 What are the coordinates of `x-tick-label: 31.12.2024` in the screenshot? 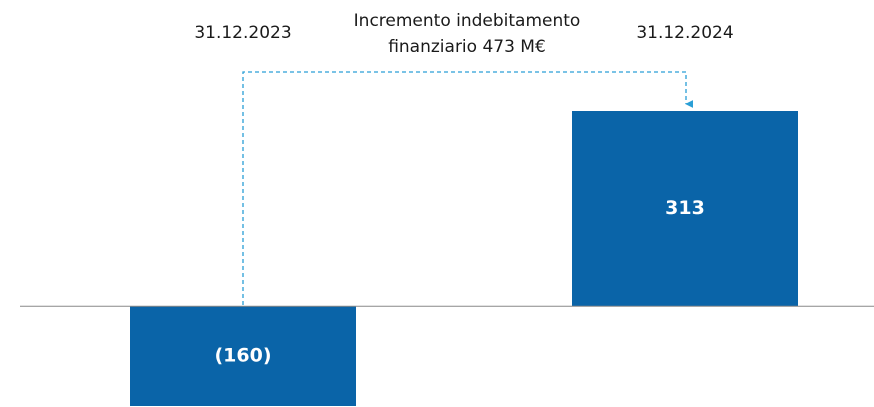 It's located at (684, 33).